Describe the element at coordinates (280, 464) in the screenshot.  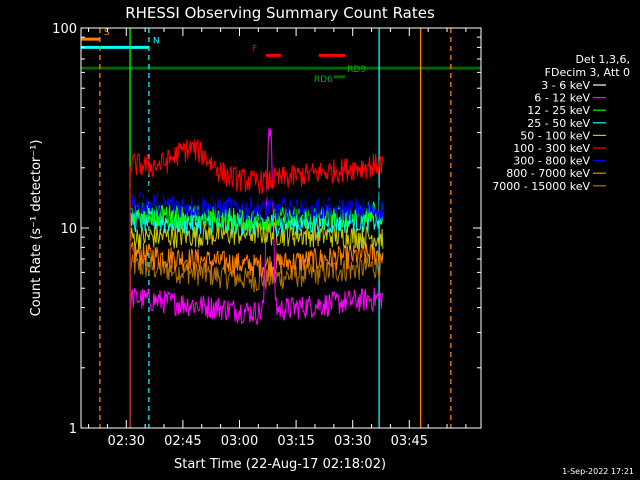
I see `x-axis-label: Start Time (22-Aug-17 02:18:02)` at that location.